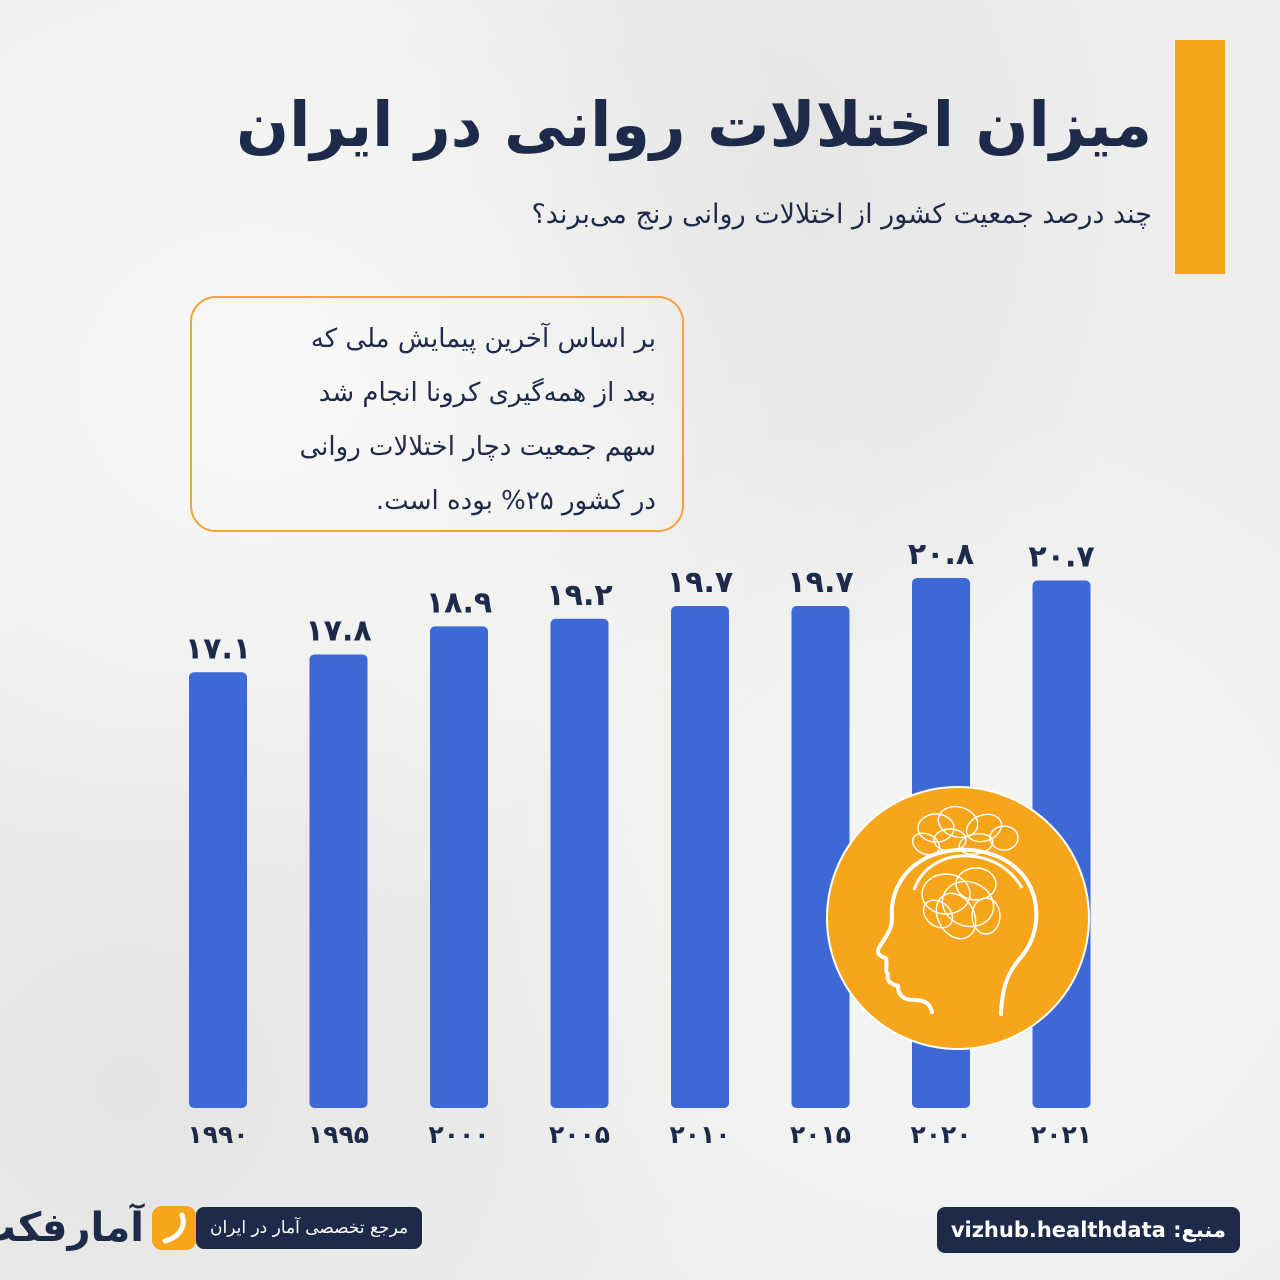 This screenshot has height=1280, width=1280. Describe the element at coordinates (338, 1134) in the screenshot. I see `x-tick-label-1995: ۱۹۹۵` at that location.